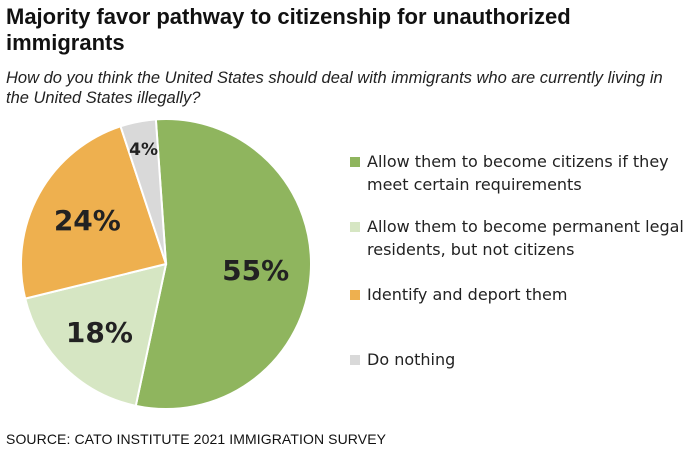 The width and height of the screenshot is (697, 458). Describe the element at coordinates (143, 191) in the screenshot. I see `pie-slice-nothing` at that location.